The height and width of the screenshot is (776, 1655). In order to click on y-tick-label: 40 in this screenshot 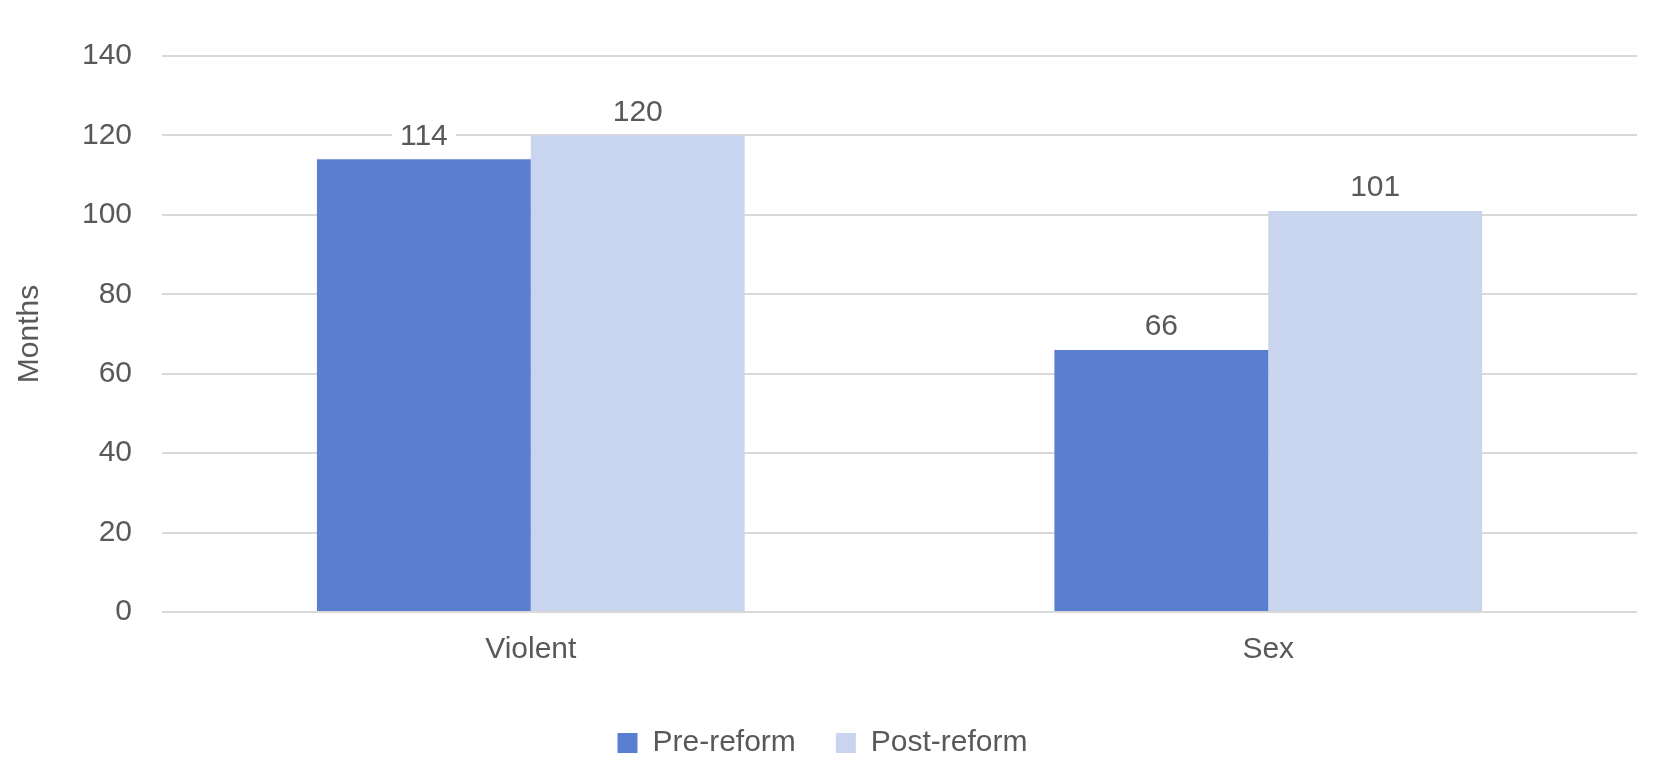, I will do `click(115, 451)`.